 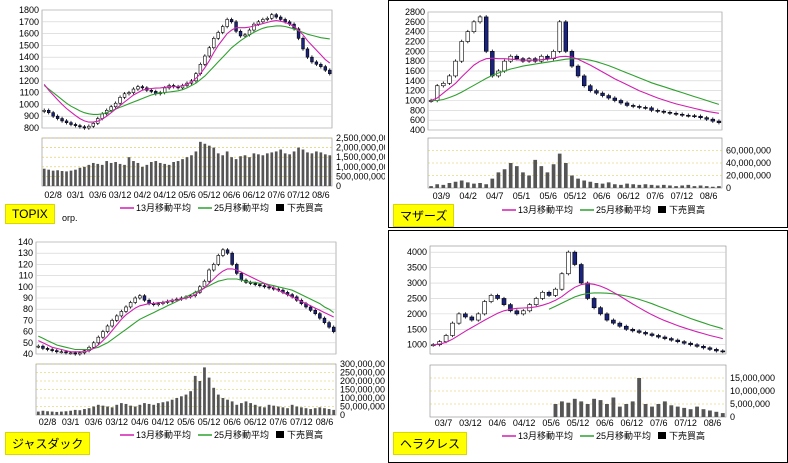 I want to click on x-tick-label: 04/2, so click(x=468, y=196).